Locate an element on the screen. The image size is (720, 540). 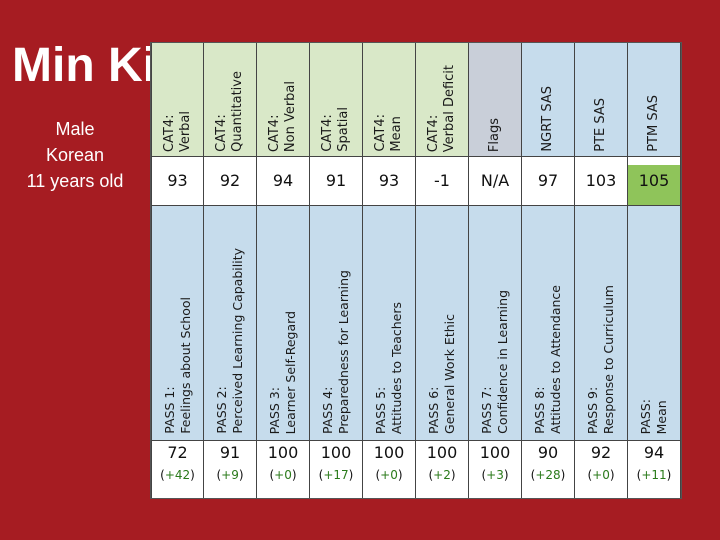
pass-header: PASS 5: Attitudes to Teachers is located at coordinates (389, 323).